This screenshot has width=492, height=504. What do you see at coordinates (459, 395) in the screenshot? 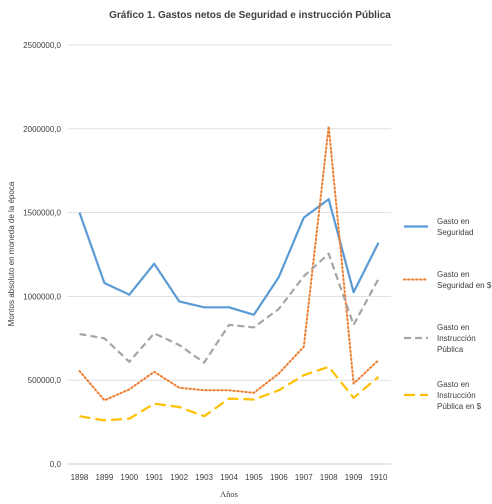
I see `legend-label-4: Gasto en Instrucción Pública en $` at bounding box center [459, 395].